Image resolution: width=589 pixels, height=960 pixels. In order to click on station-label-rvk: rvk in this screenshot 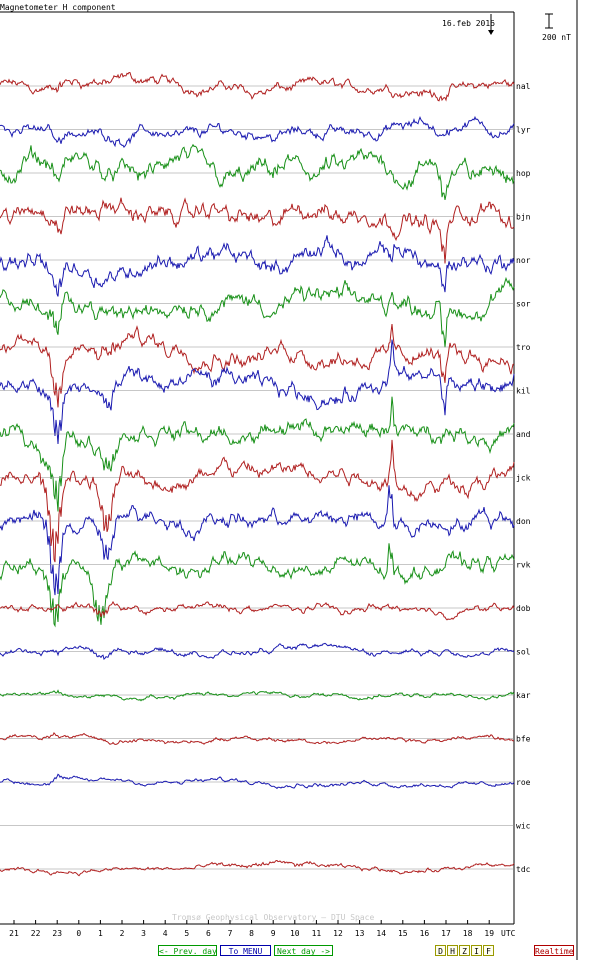, I will do `click(523, 565)`.